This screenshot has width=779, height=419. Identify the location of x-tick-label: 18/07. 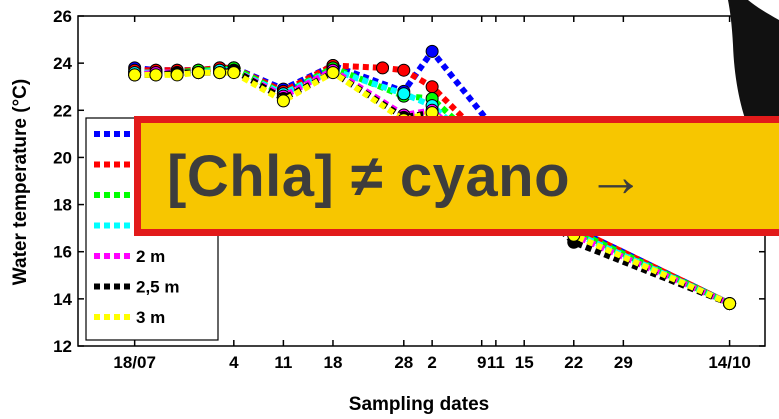
(134, 362).